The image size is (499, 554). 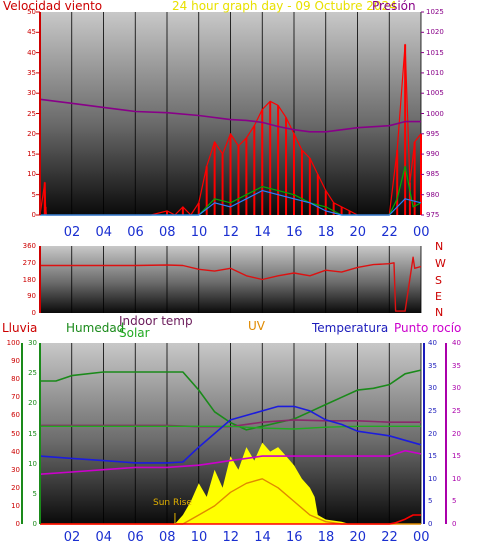 What do you see at coordinates (34, 493) in the screenshot?
I see `rain-y-tick: 5` at bounding box center [34, 493].